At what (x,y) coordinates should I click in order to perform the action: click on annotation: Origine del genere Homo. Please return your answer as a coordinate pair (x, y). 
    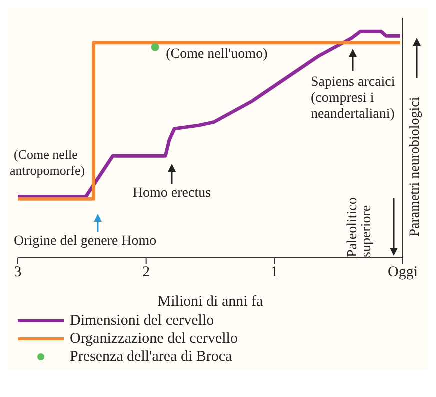
    Looking at the image, I should click on (86, 242).